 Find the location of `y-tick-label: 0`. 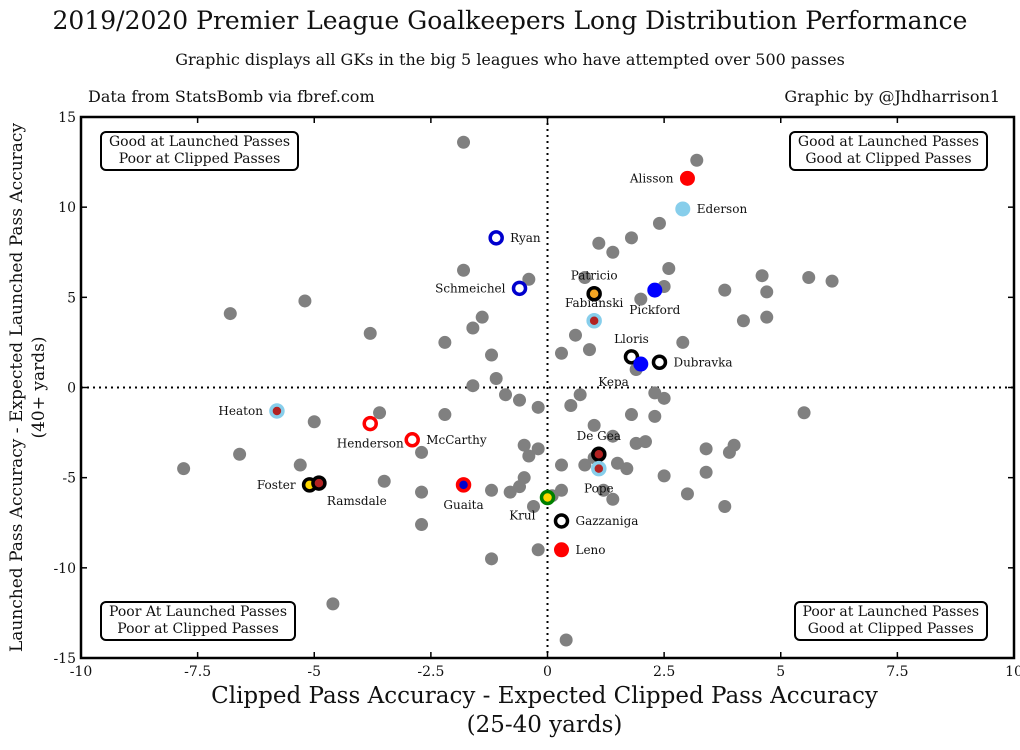

y-tick-label: 0 is located at coordinates (71, 389).